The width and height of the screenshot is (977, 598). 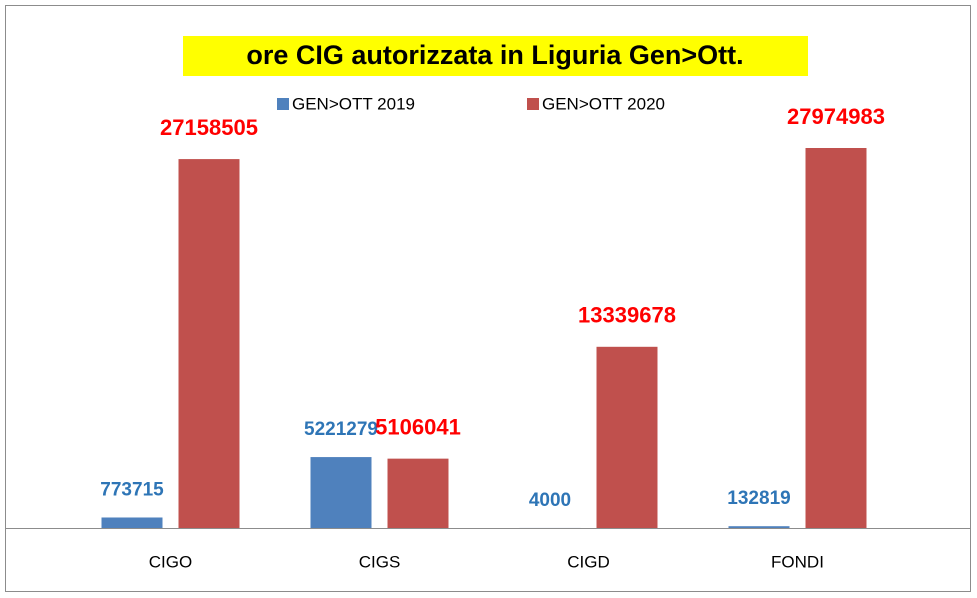 I want to click on value-label: 4000, so click(x=550, y=500).